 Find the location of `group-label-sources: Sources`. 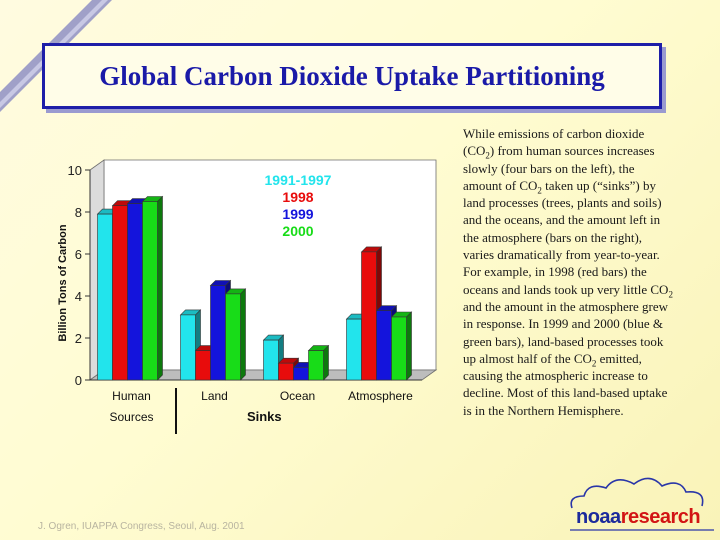

group-label-sources: Sources is located at coordinates (131, 417).